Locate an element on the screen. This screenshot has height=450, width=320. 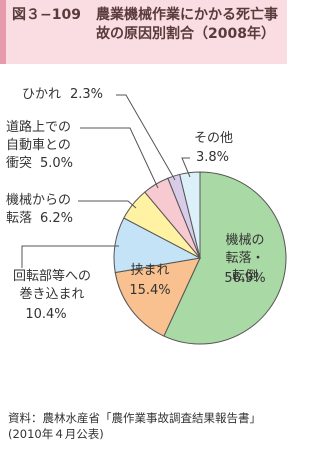
chart-title: 農業機械作業にかかる死亡事故の原因別割合（2008年） is located at coordinates (187, 24).